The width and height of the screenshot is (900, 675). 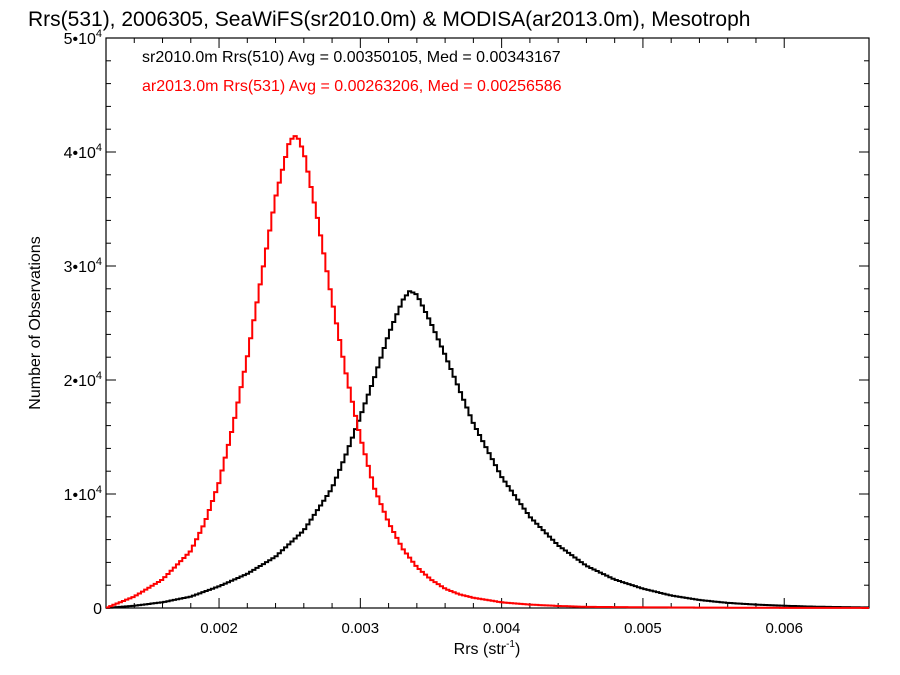 I want to click on y-tick-label: 4•104, so click(x=83, y=152).